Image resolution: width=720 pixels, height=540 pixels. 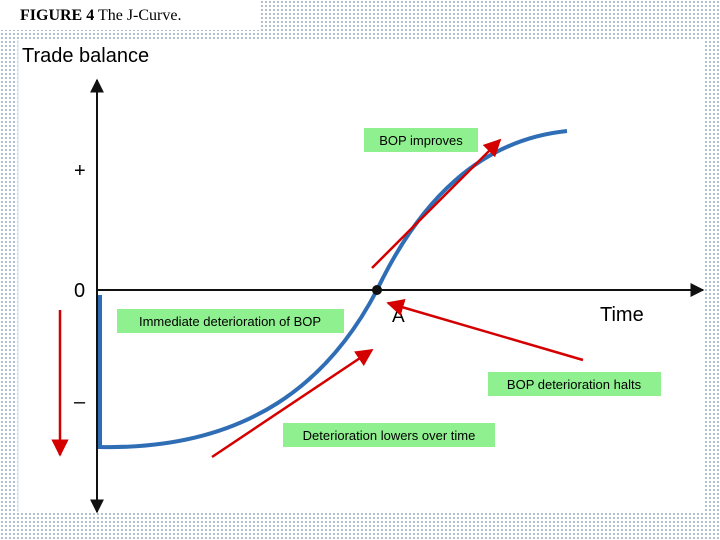 I want to click on figure-title: FIGURE 4 The J-Curve., so click(x=100, y=15).